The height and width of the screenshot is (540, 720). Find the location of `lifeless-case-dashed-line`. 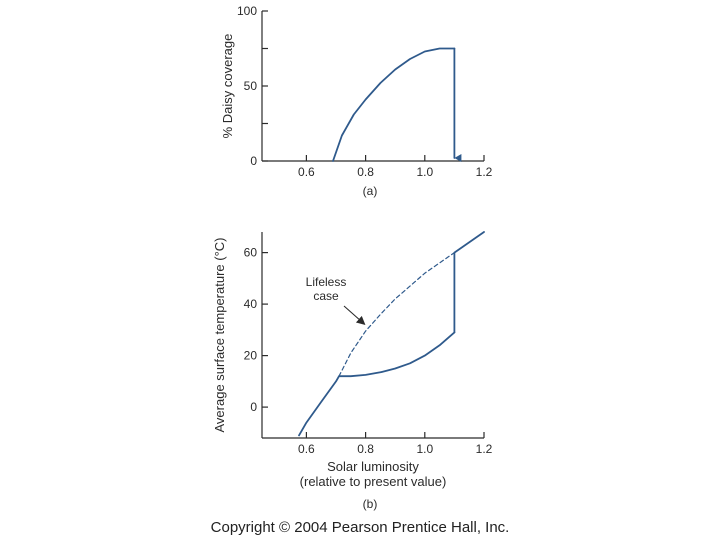

lifeless-case-dashed-line is located at coordinates (396, 314).